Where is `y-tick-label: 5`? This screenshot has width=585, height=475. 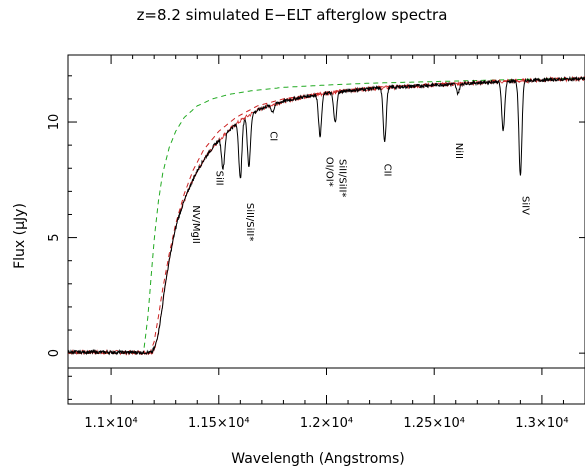 y-tick-label: 5 is located at coordinates (54, 237).